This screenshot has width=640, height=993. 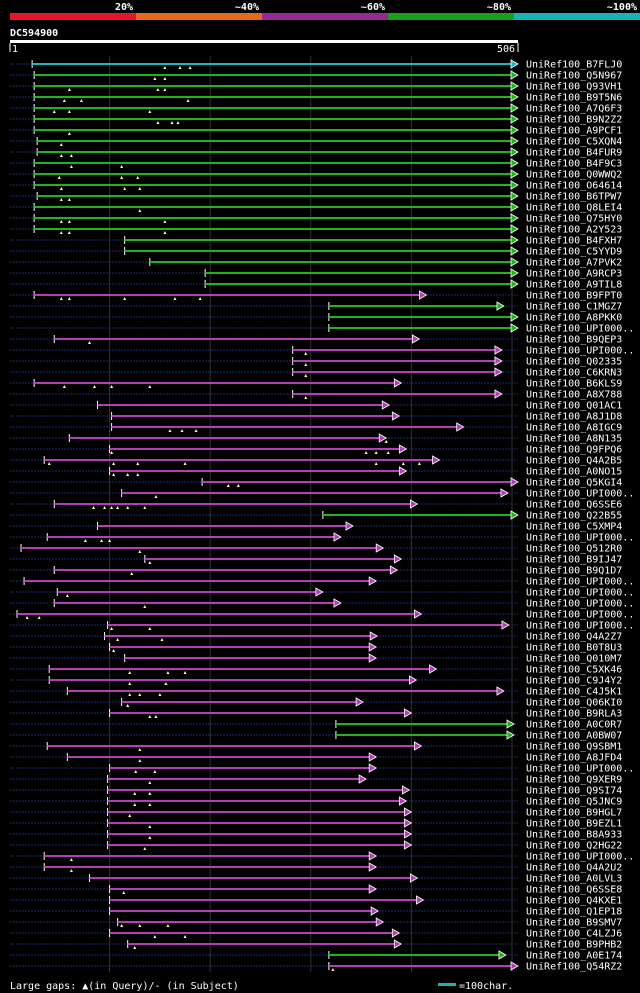 What do you see at coordinates (574, 285) in the screenshot?
I see `hit-label: UniRef100_A9TIL8` at bounding box center [574, 285].